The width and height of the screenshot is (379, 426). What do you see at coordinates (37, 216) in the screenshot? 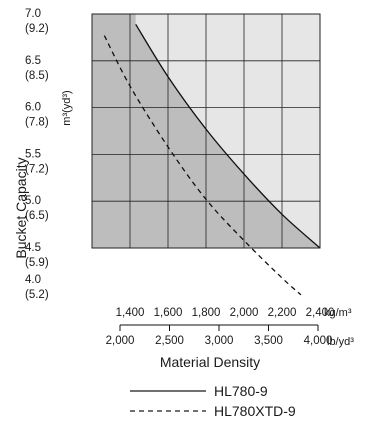
I see `y-tick-label-imperial: (6.5)` at bounding box center [37, 216].